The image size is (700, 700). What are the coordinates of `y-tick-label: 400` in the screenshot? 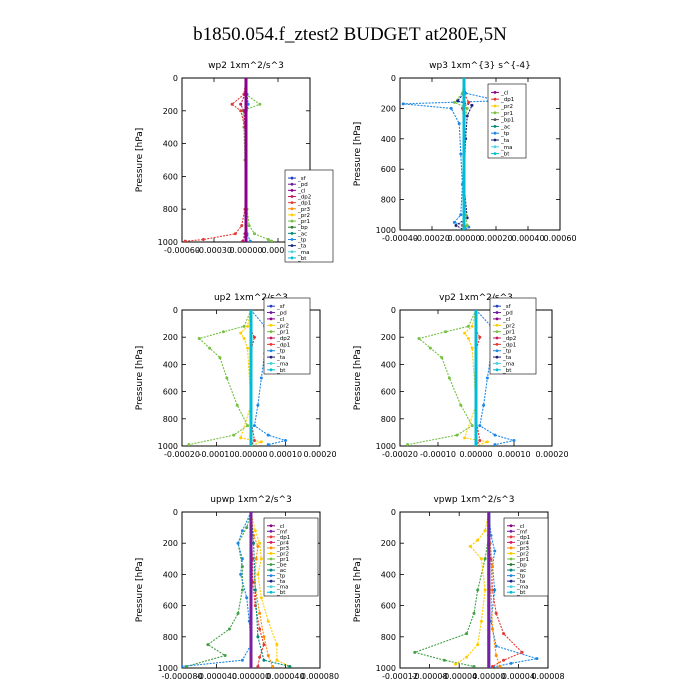 It's located at (170, 144).